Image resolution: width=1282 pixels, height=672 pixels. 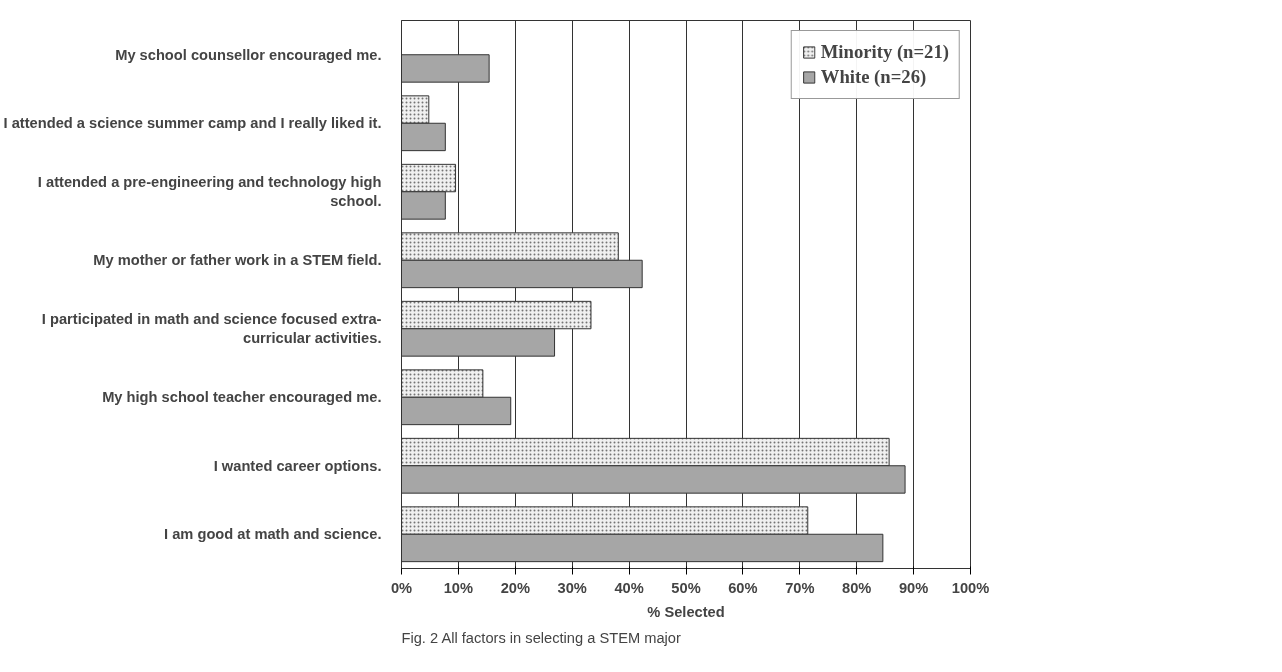 I want to click on x-tick-label: 10%, so click(x=458, y=587).